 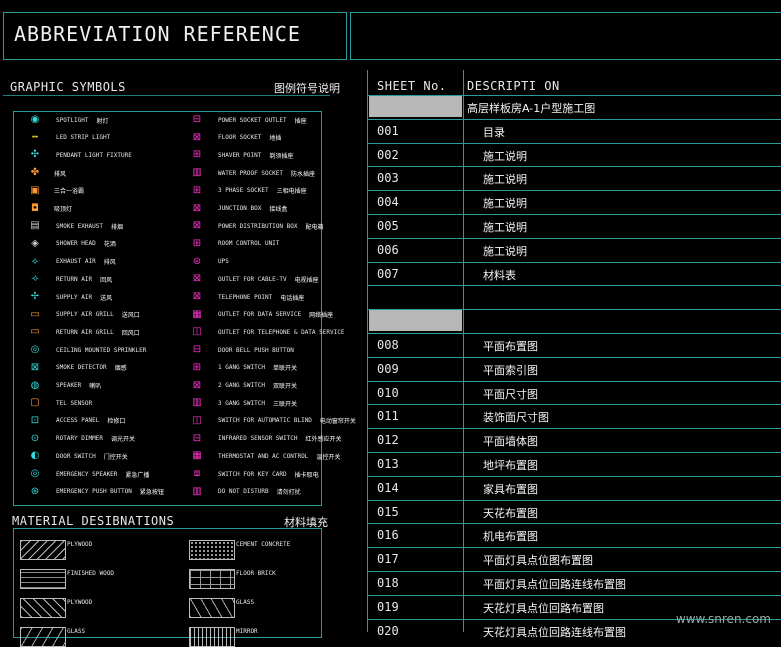 What do you see at coordinates (241, 403) in the screenshot?
I see `symbol-label: 3 GANG SWITCH` at bounding box center [241, 403].